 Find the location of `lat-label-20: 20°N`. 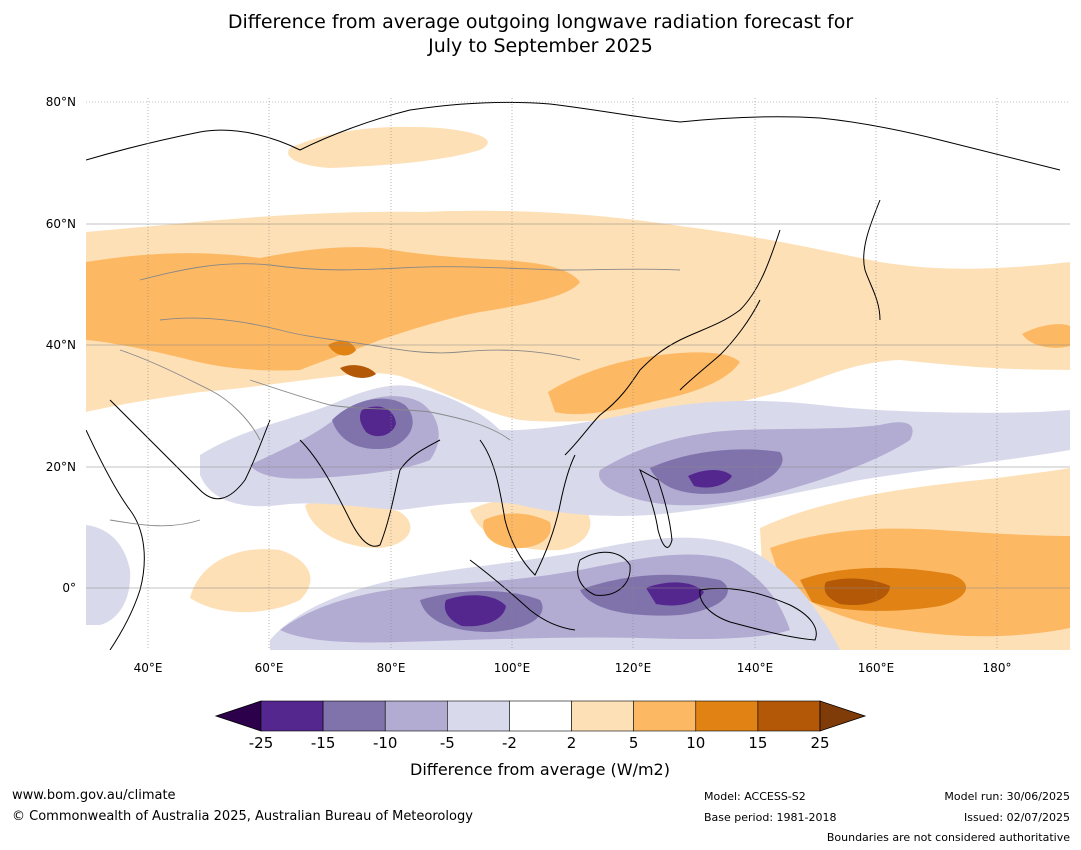

lat-label-20: 20°N is located at coordinates (61, 467).